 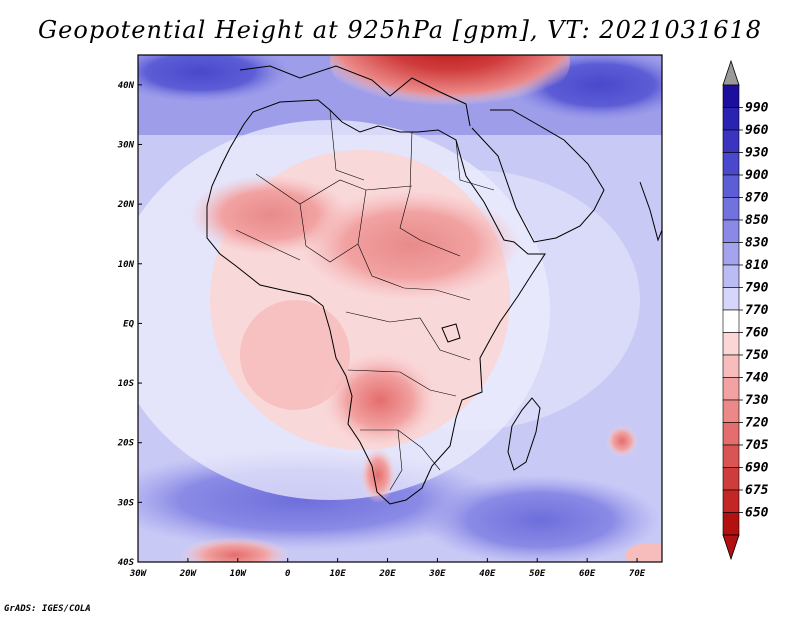 I want to click on lon-label-70e: 70E, so click(x=637, y=574).